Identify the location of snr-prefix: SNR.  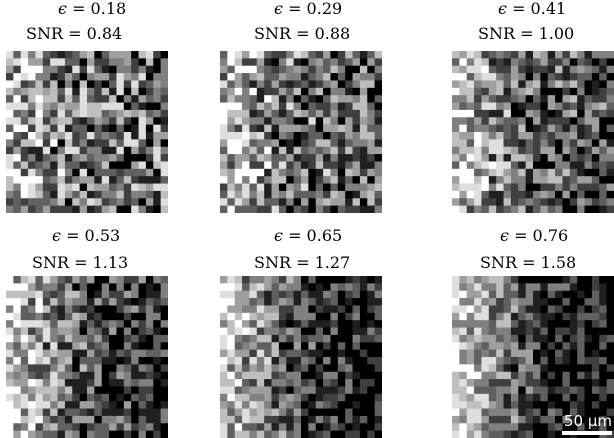
(273, 262).